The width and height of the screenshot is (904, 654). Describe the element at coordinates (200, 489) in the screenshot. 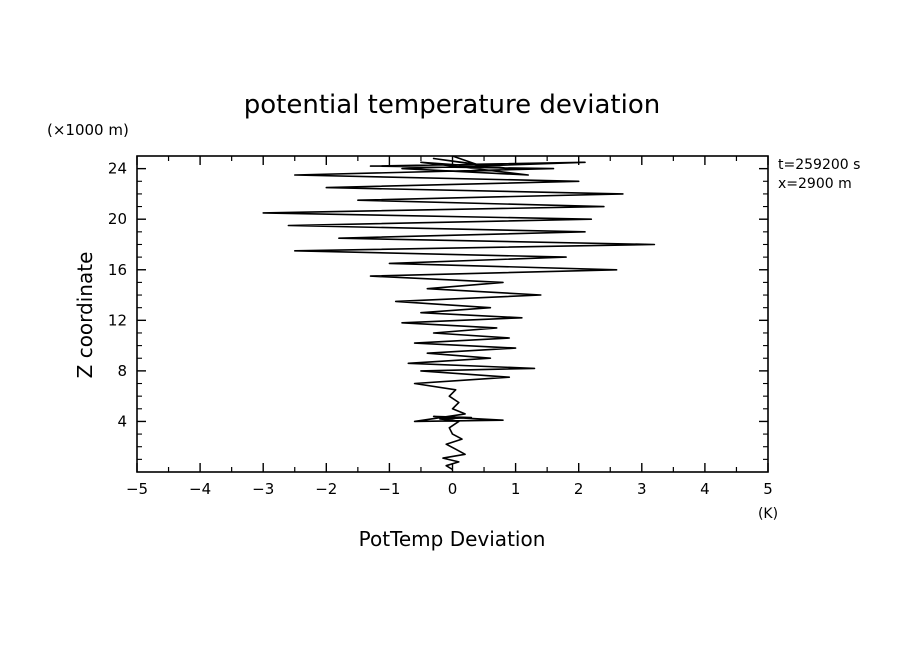

I see `x-tick-label: −4` at that location.